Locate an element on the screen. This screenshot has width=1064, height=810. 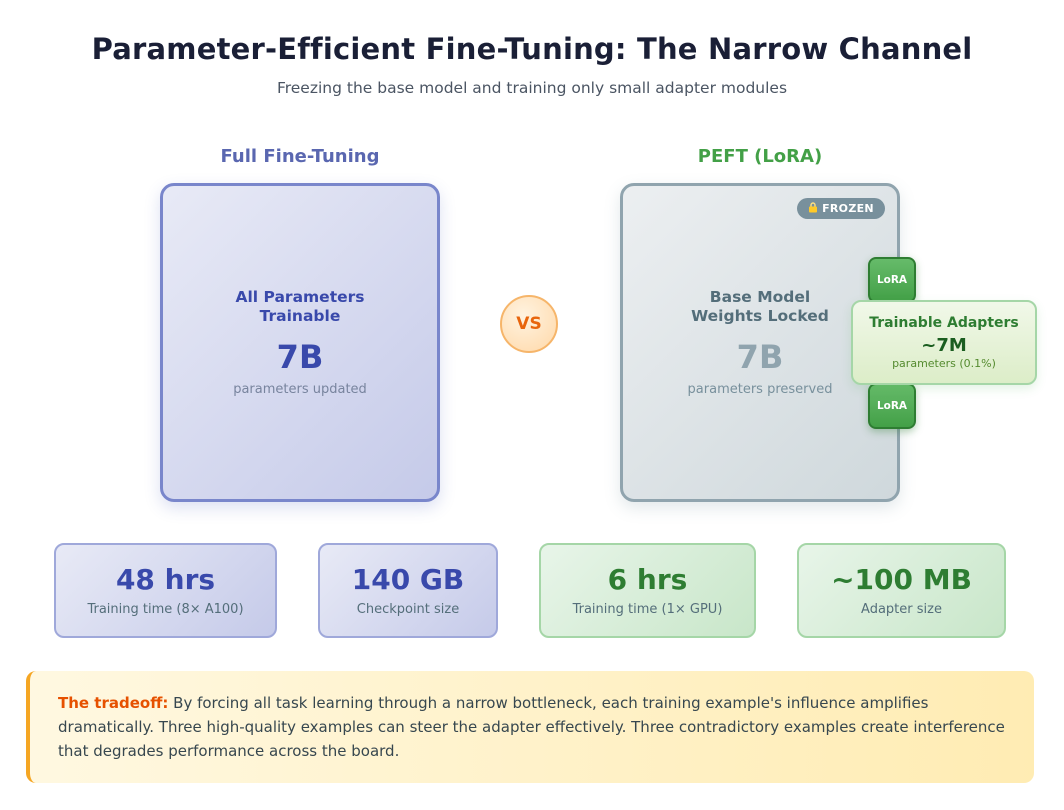
peft-box-param-count: 7B is located at coordinates (760, 357).